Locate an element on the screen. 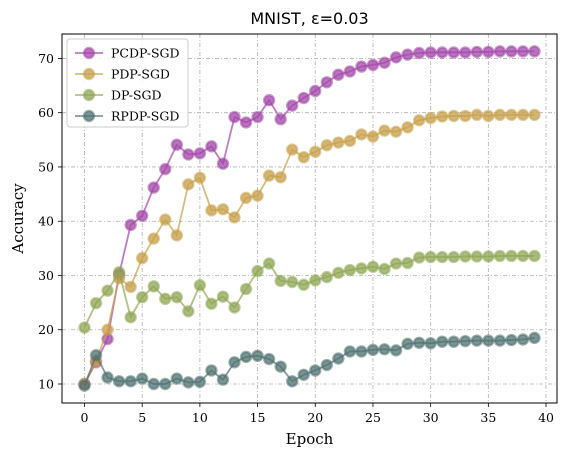  legend-marker-pdp-sgd is located at coordinates (89, 74).